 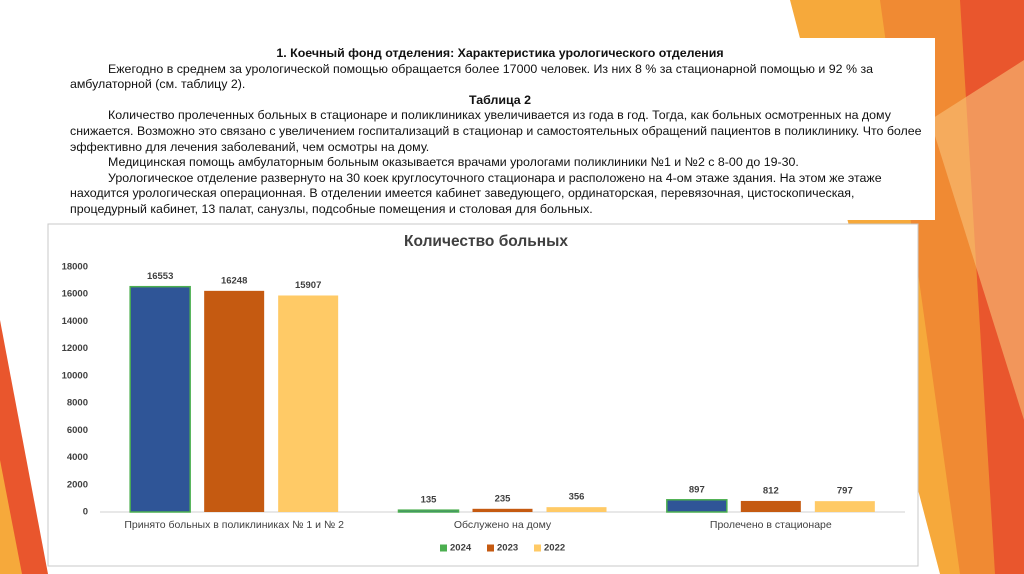 What do you see at coordinates (75, 294) in the screenshot?
I see `y-tick-label: 16000` at bounding box center [75, 294].